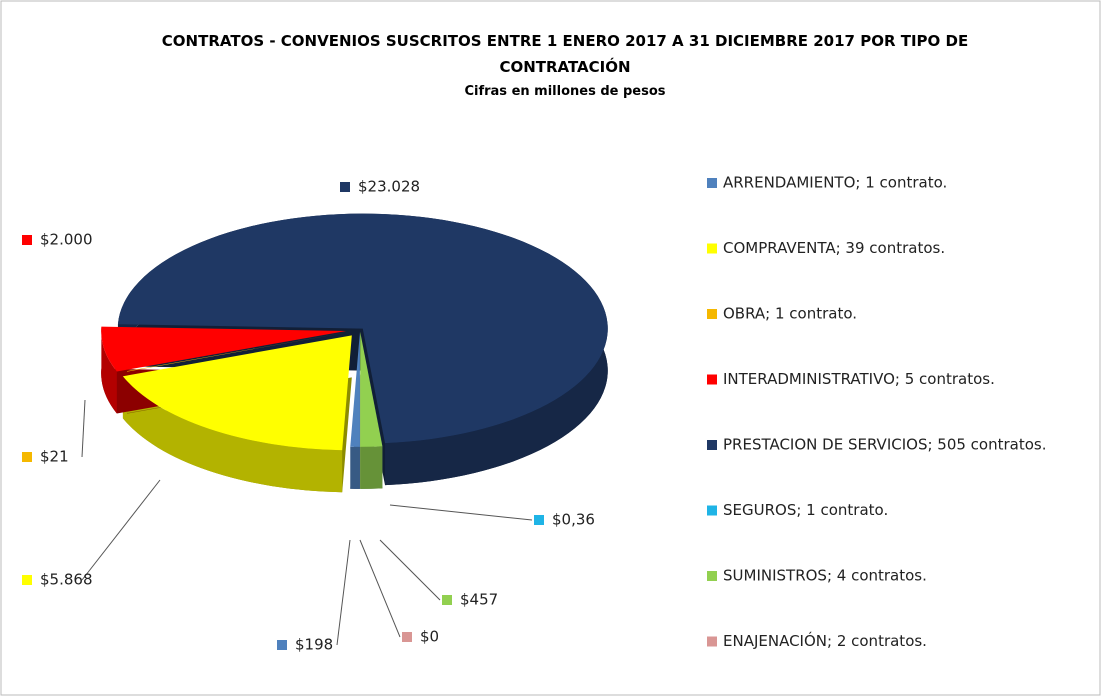 This screenshot has width=1101, height=696. What do you see at coordinates (479, 600) in the screenshot?
I see `data-label: $457` at bounding box center [479, 600].